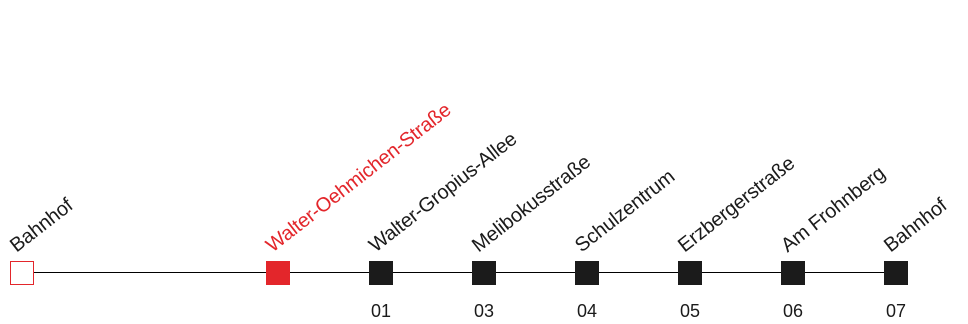 The image size is (968, 324). What do you see at coordinates (587, 311) in the screenshot?
I see `stop-number: 04` at bounding box center [587, 311].